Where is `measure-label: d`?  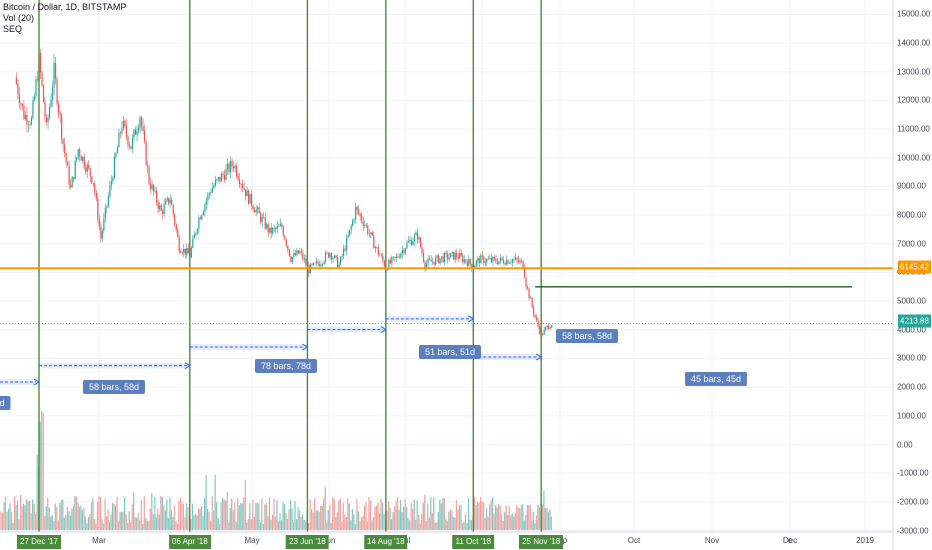
measure-label: d is located at coordinates (5, 402).